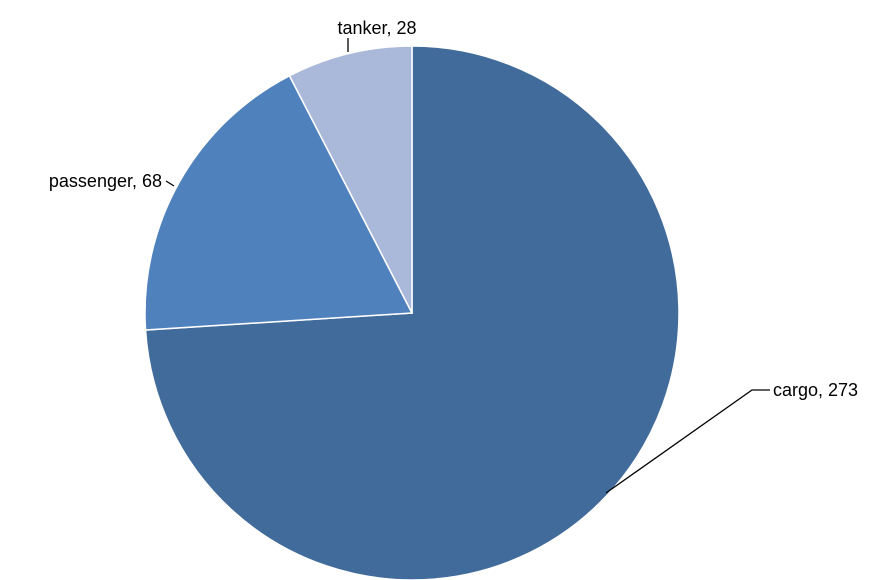 This screenshot has height=580, width=885. What do you see at coordinates (350, 179) in the screenshot?
I see `pie-slice-tanker` at bounding box center [350, 179].